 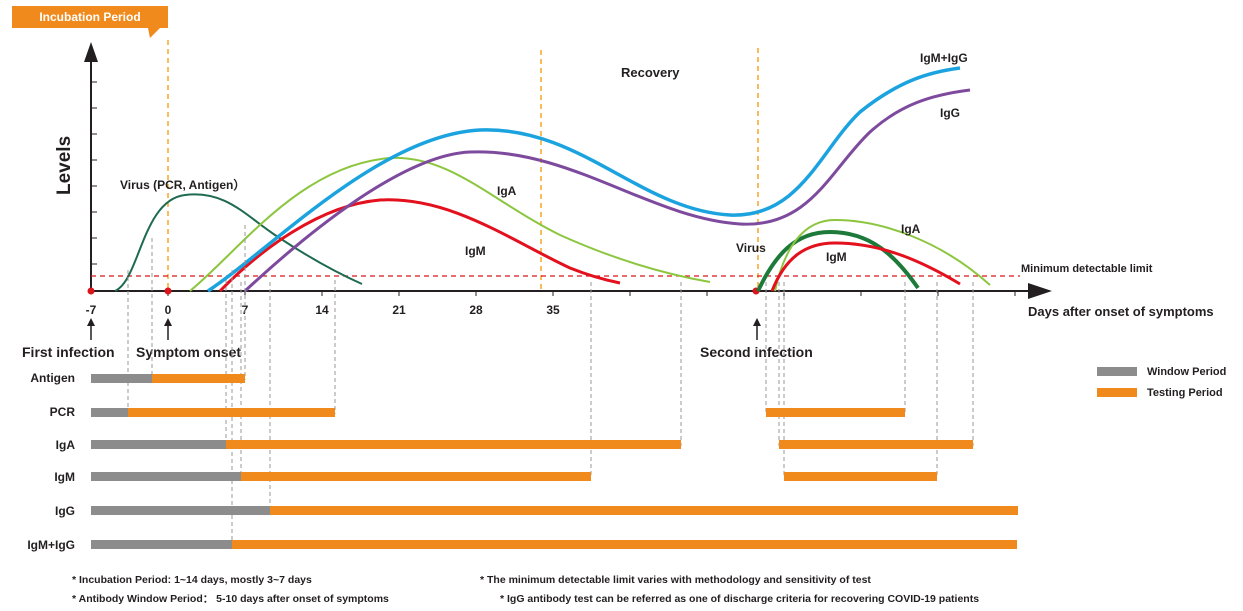 What do you see at coordinates (180, 510) in the screenshot?
I see `igg-window-bar` at bounding box center [180, 510].